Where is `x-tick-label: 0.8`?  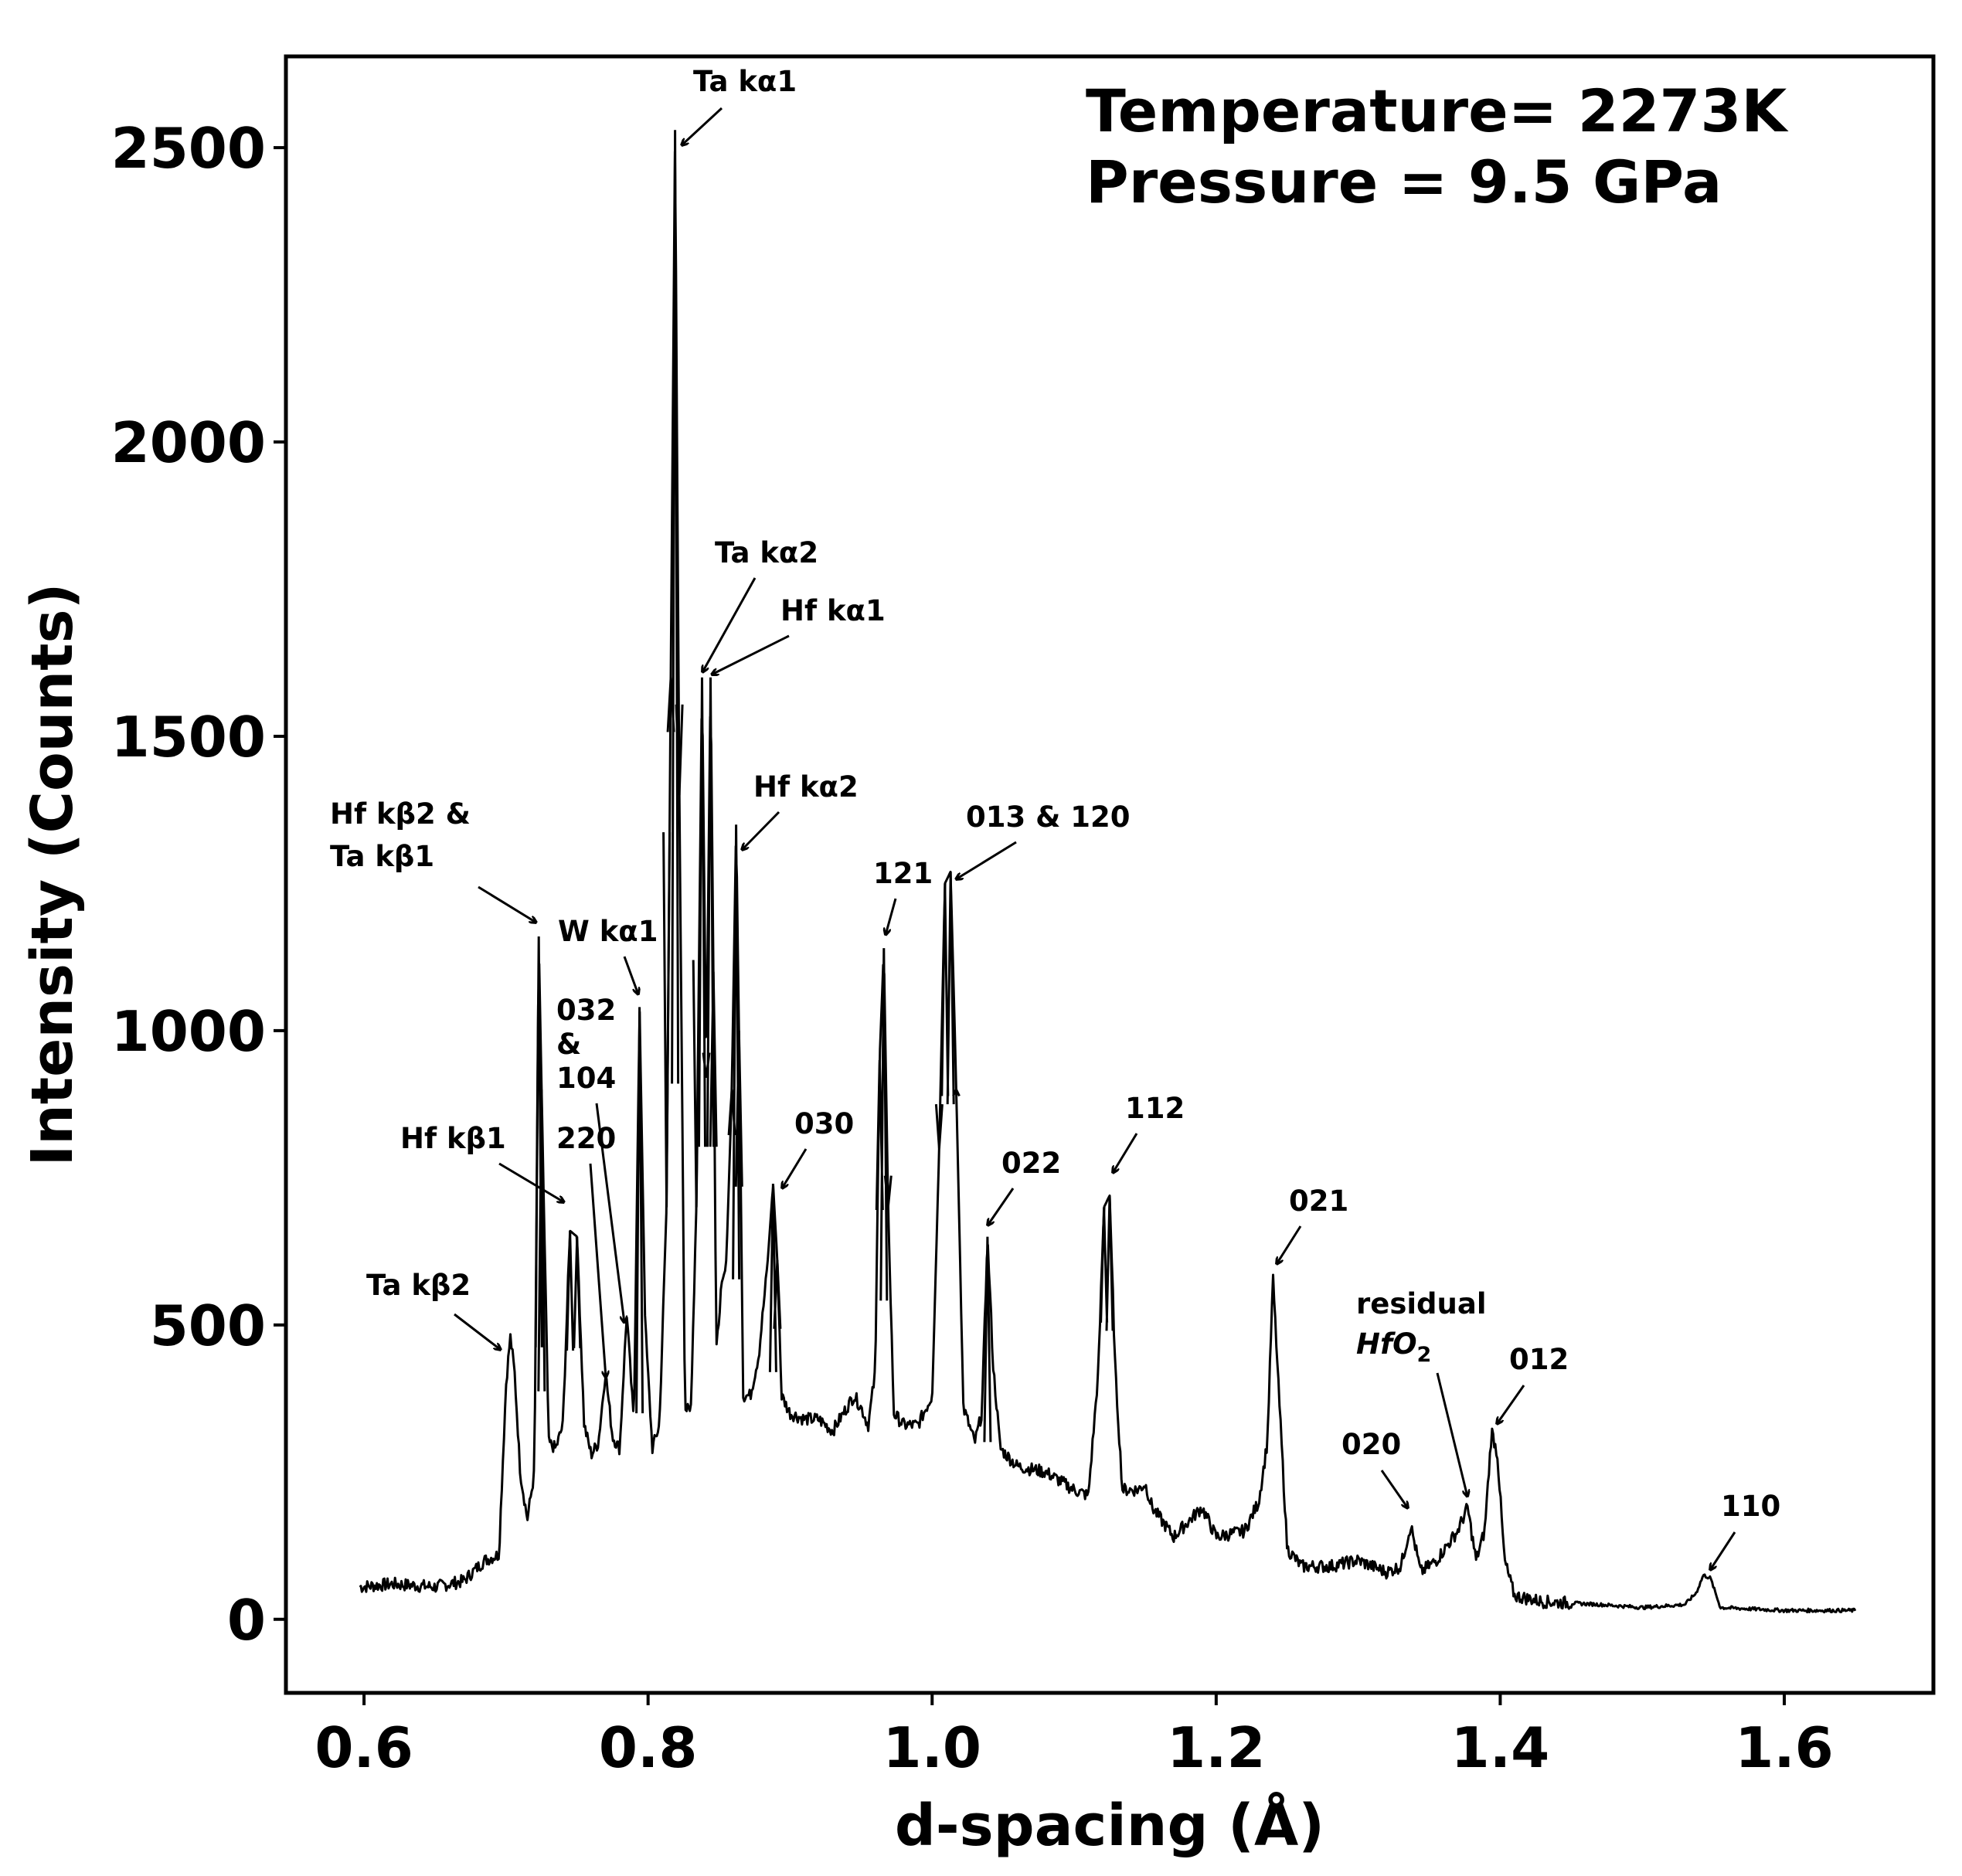 x-tick-label: 0.8 is located at coordinates (648, 1747).